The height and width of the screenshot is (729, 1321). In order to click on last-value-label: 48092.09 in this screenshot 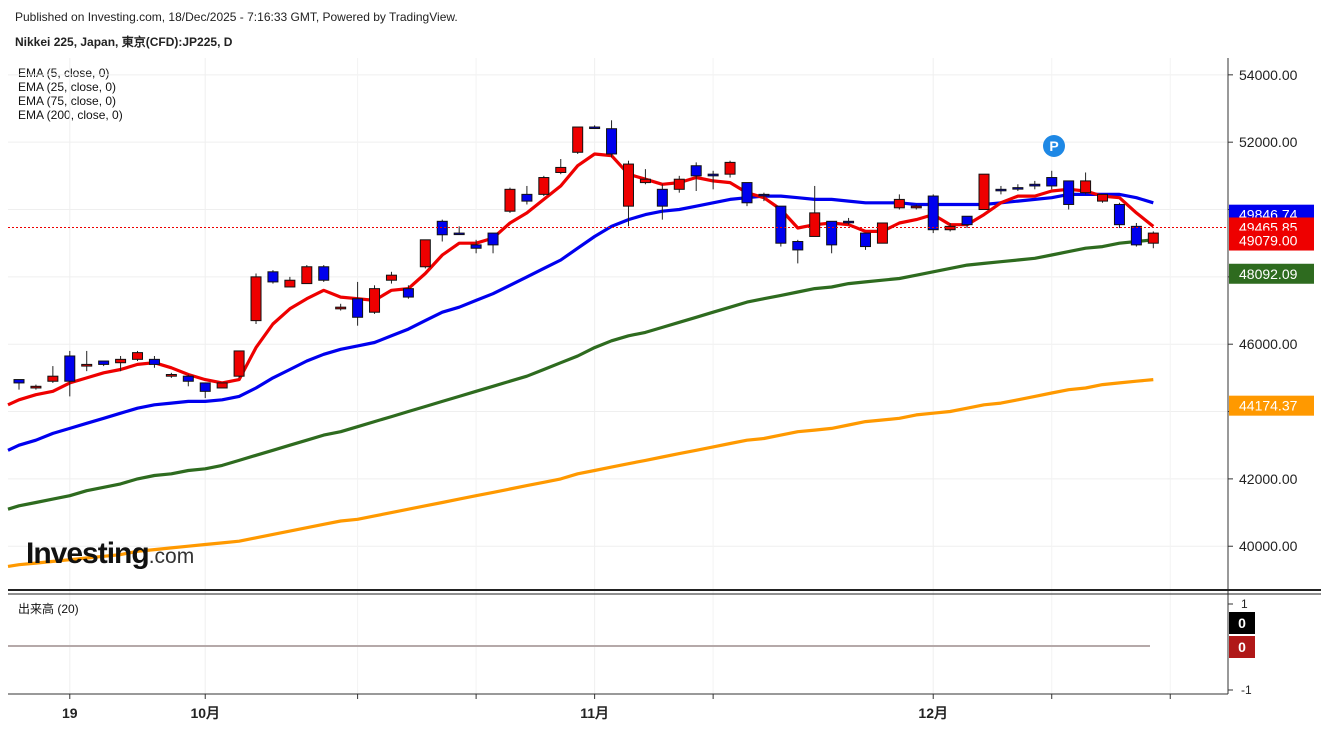, I will do `click(1268, 274)`.